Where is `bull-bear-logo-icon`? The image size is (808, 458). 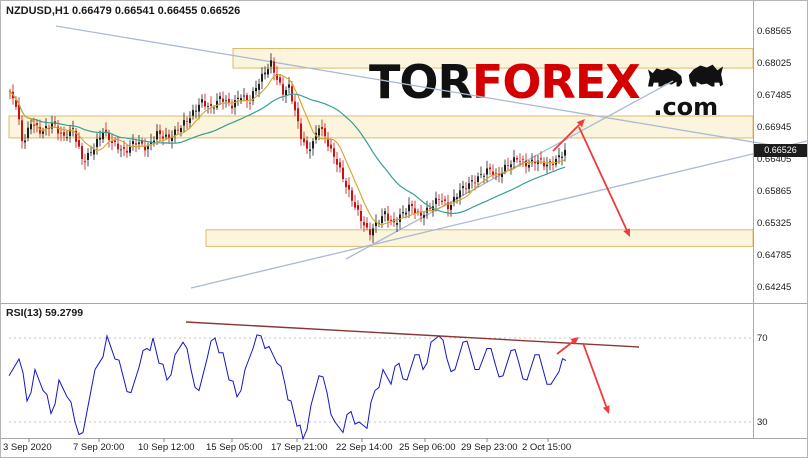
bull-bear-logo-icon is located at coordinates (685, 75).